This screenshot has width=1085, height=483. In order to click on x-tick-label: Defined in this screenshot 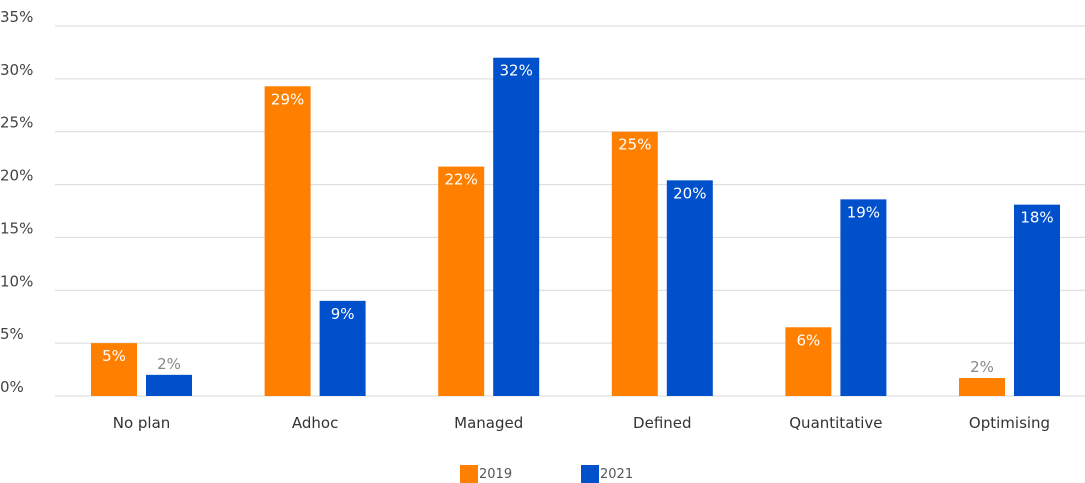, I will do `click(662, 423)`.